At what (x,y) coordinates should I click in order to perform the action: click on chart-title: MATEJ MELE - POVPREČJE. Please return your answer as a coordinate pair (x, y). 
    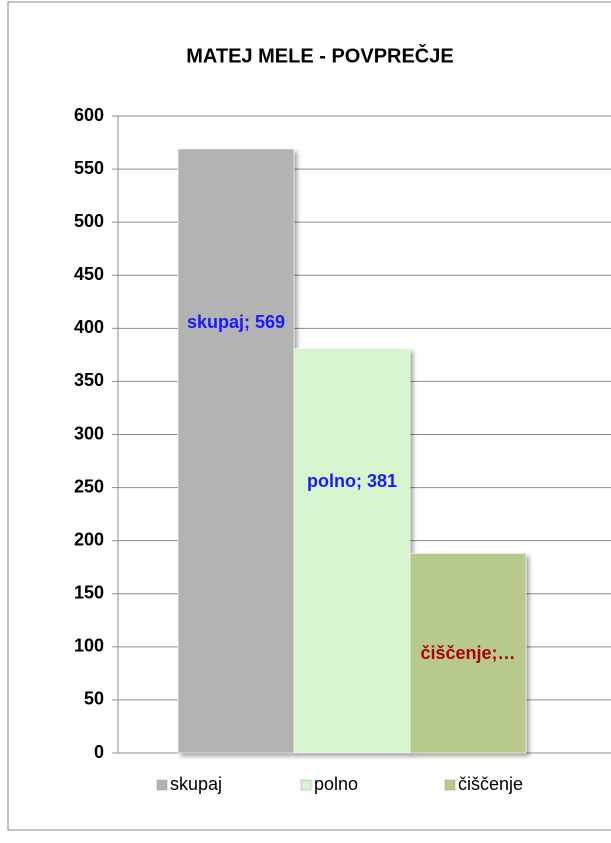
    Looking at the image, I should click on (319, 55).